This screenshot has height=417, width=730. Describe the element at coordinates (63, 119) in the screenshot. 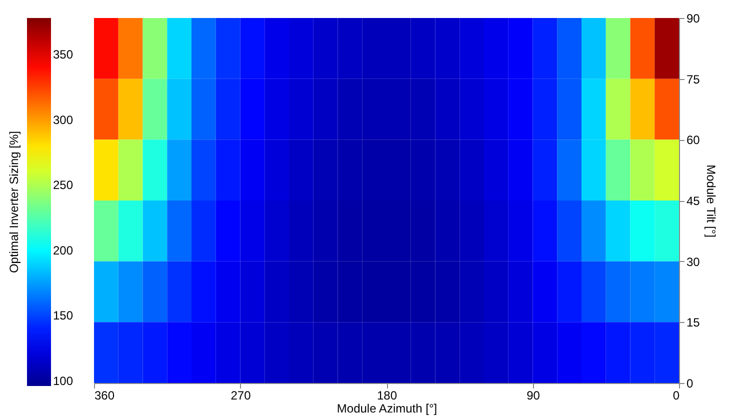

I see `color-bar-label: 300` at that location.